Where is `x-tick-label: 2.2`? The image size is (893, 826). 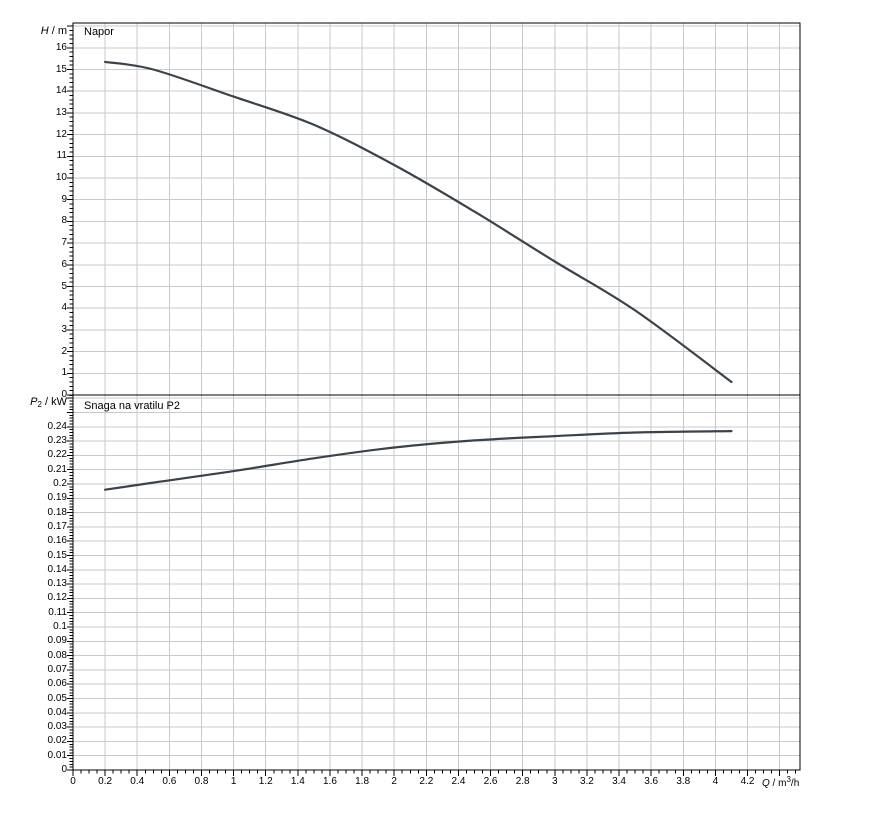 x-tick-label: 2.2 is located at coordinates (426, 781).